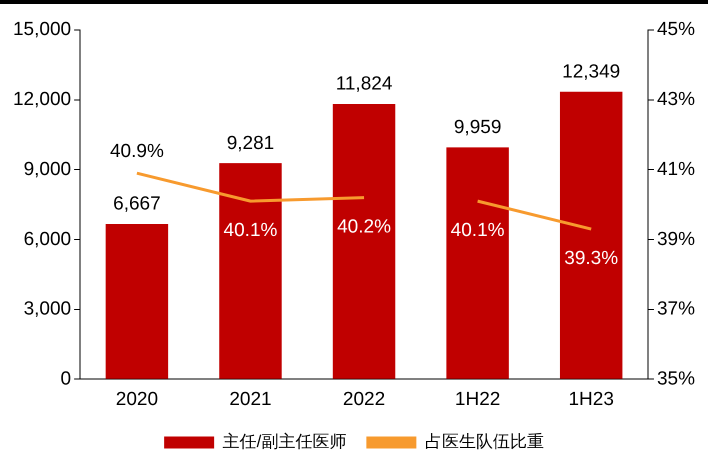 This screenshot has width=708, height=461. What do you see at coordinates (477, 399) in the screenshot?
I see `x-tick-label: 1H22` at bounding box center [477, 399].